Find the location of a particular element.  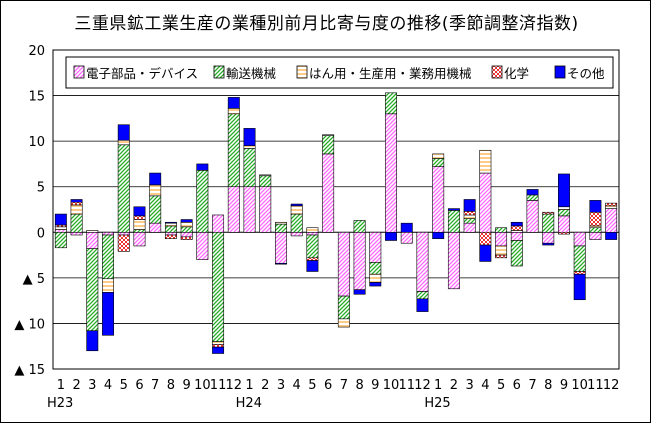

x-tick-label: 5 is located at coordinates (124, 385).